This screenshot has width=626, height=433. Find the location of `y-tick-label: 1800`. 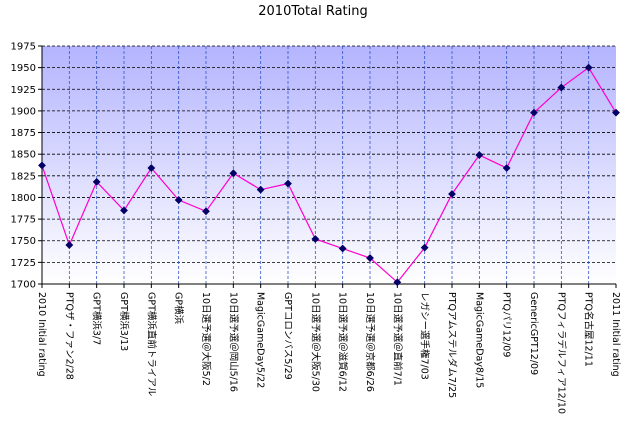

y-tick-label: 1800 is located at coordinates (23, 198).